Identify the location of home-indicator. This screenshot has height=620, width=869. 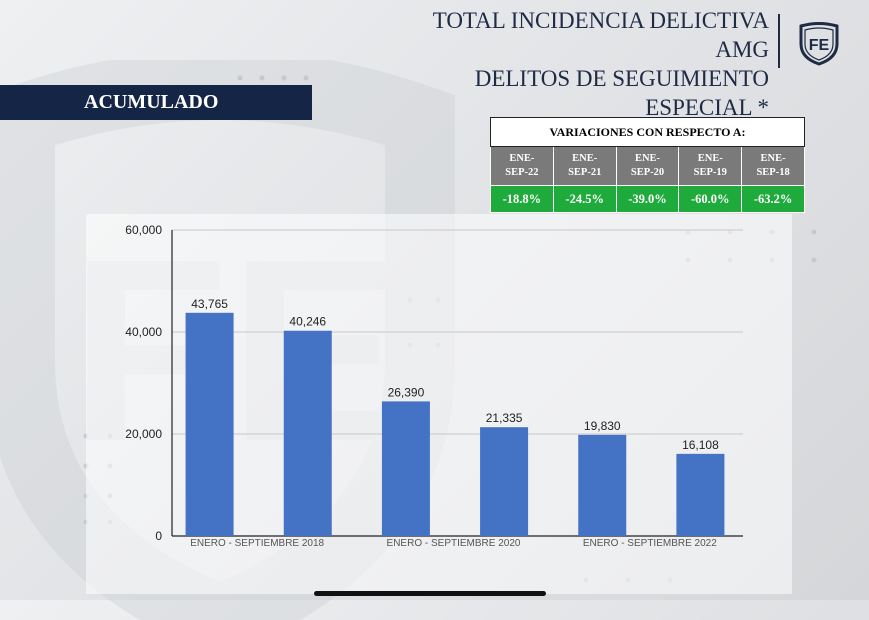
(430, 593).